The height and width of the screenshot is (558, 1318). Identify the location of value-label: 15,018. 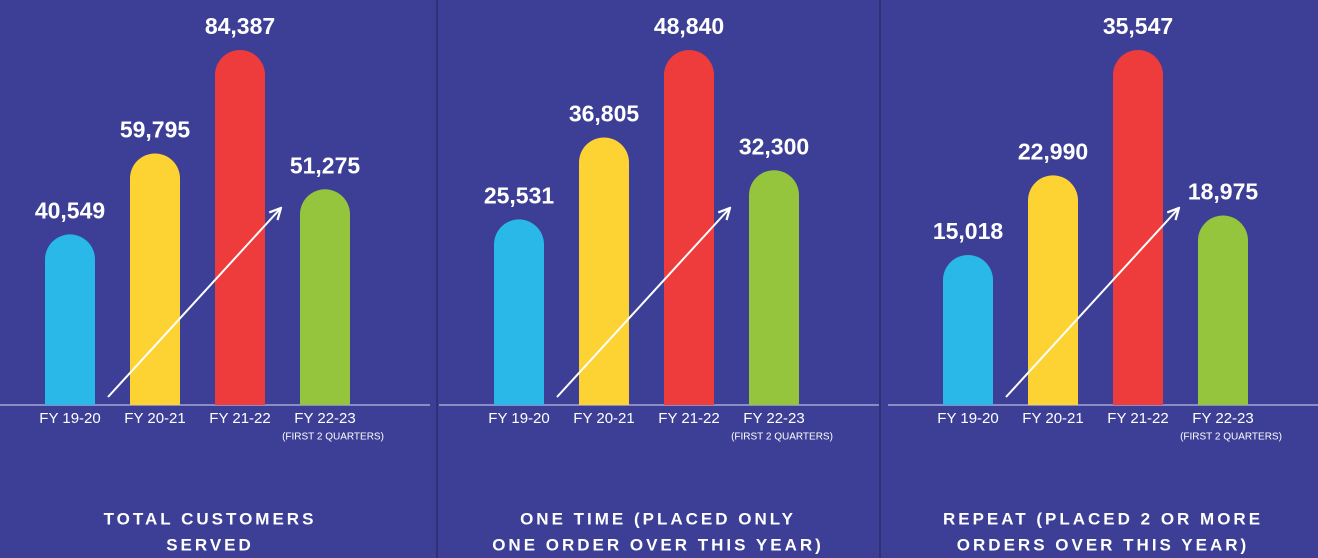
(968, 231).